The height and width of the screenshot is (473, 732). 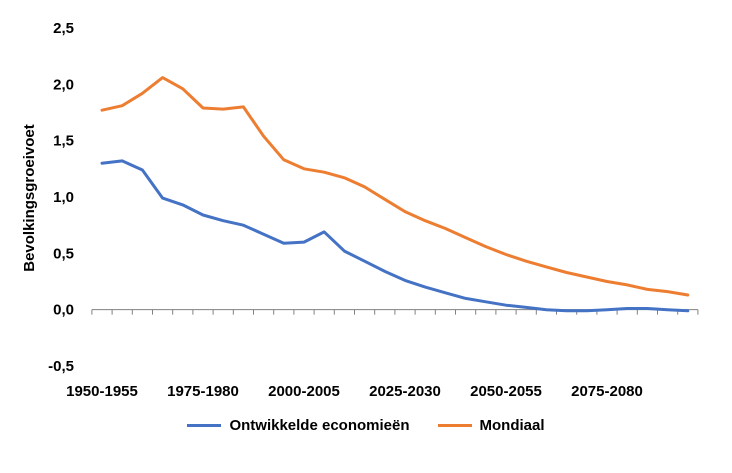 I want to click on y-tick-label: -0,5, so click(x=61, y=366).